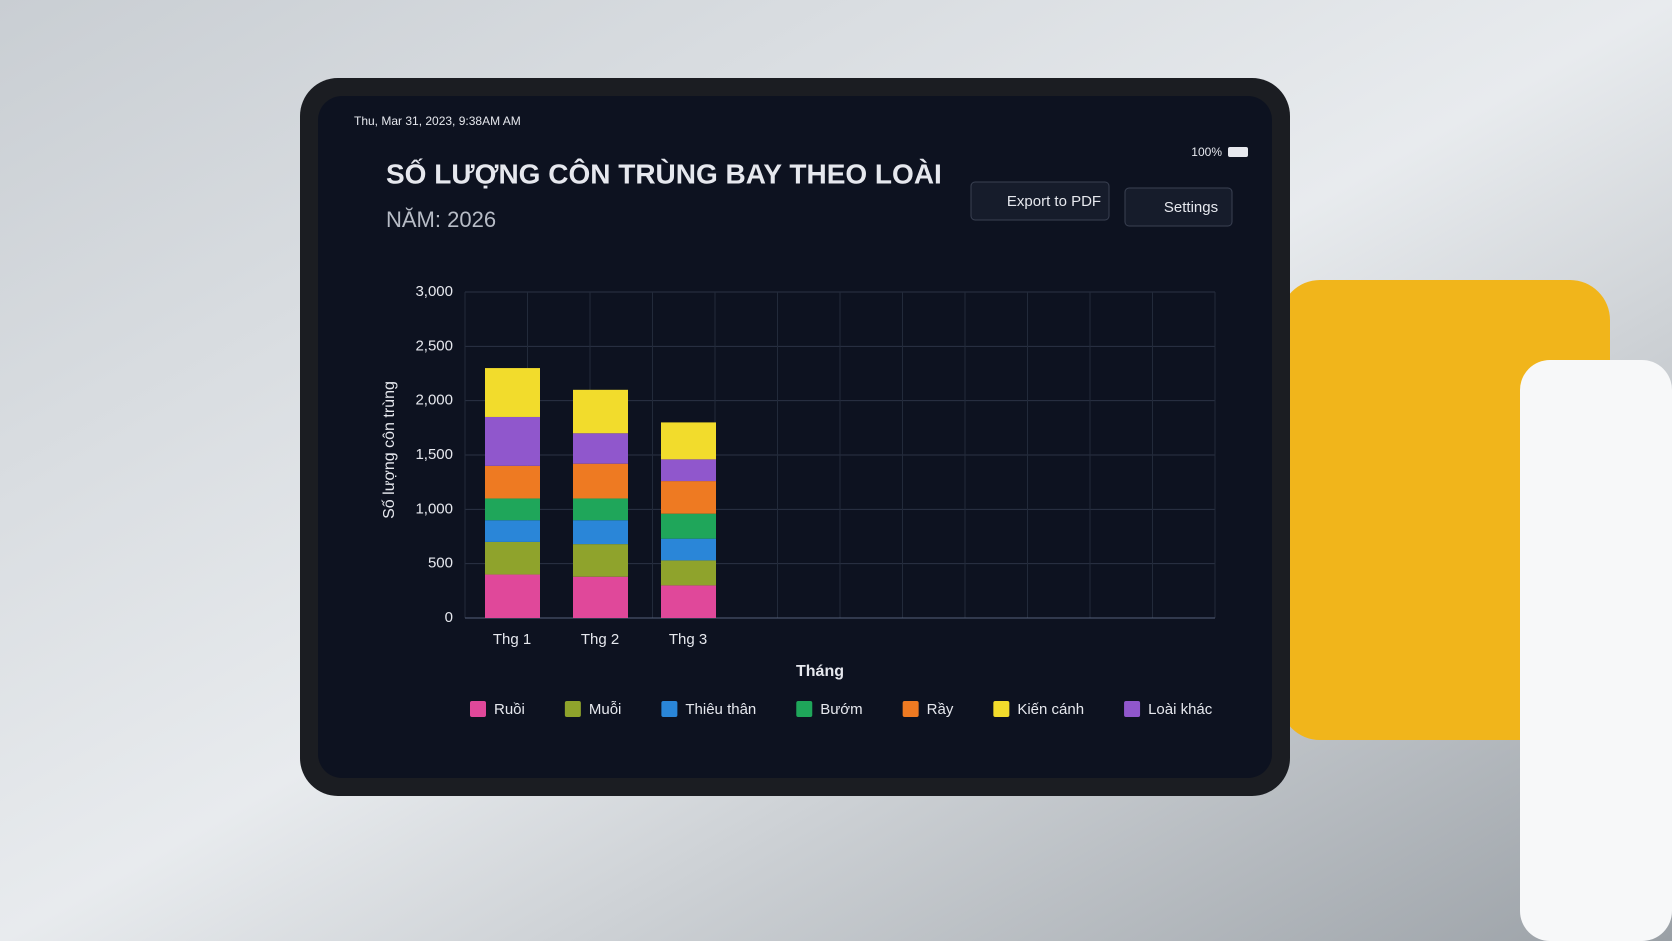 This screenshot has height=946, width=1672. I want to click on settings-button: Settings, so click(1178, 207).